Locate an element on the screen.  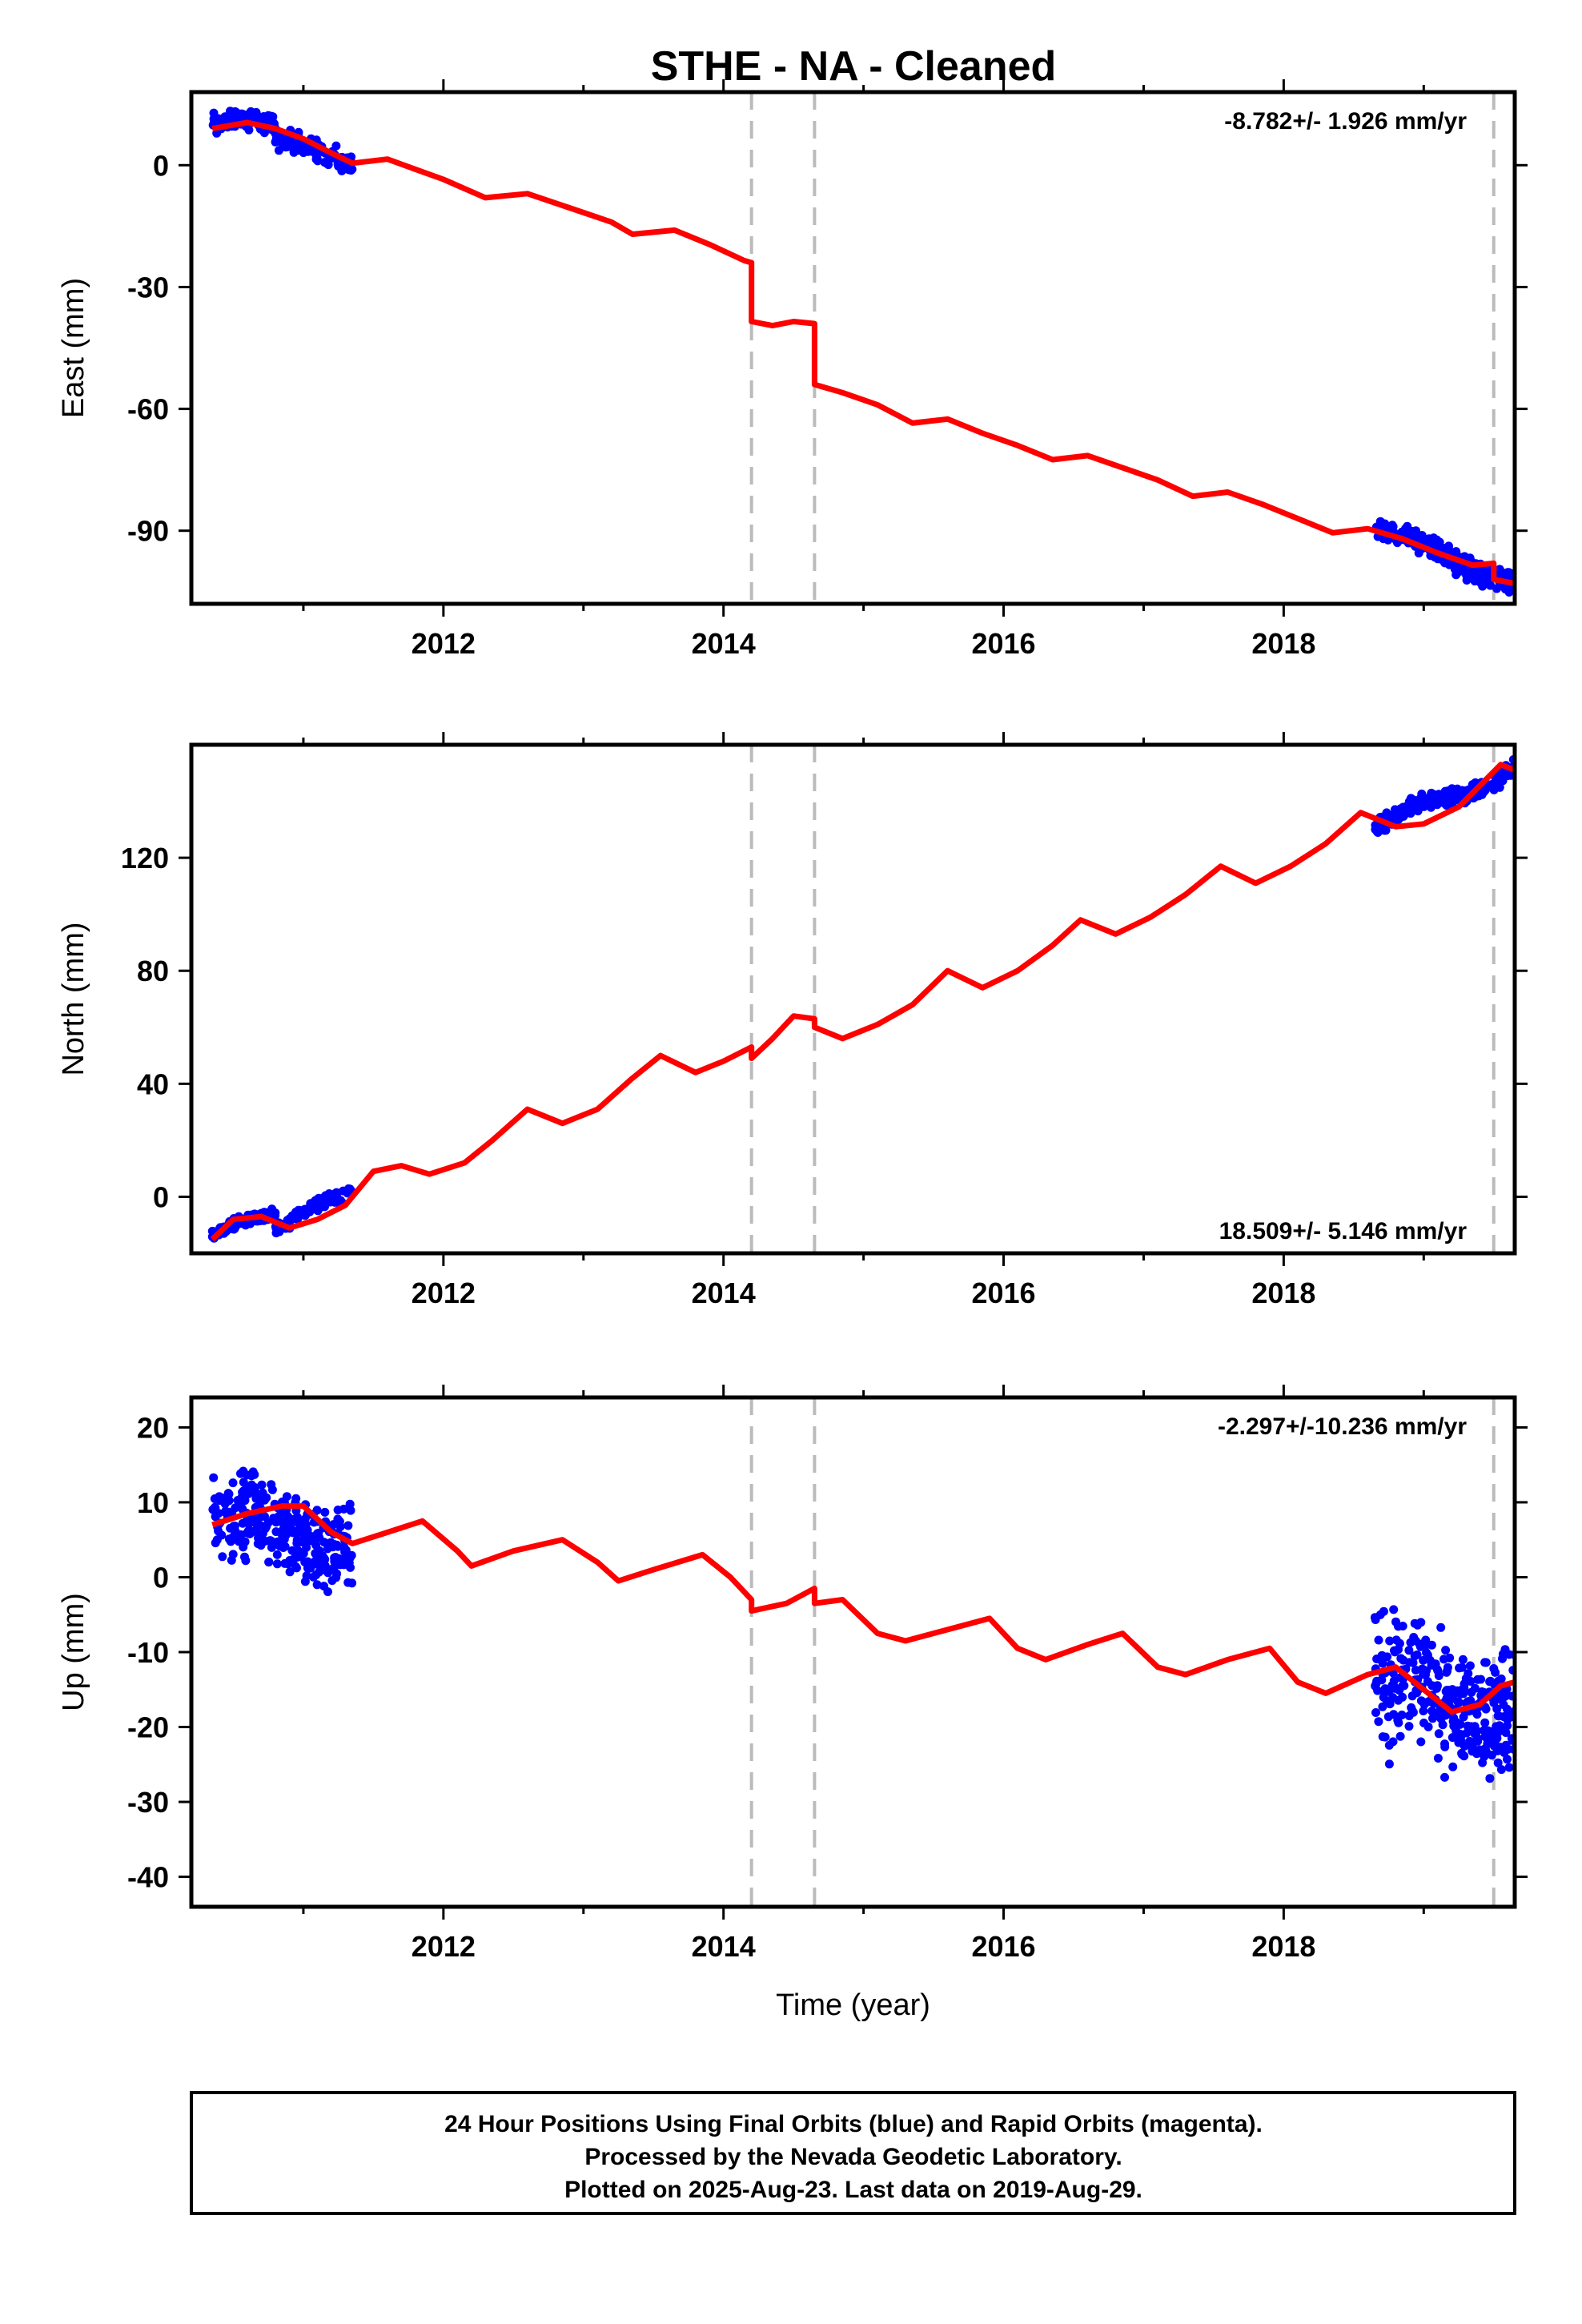
footer-frame is located at coordinates (853, 2153).